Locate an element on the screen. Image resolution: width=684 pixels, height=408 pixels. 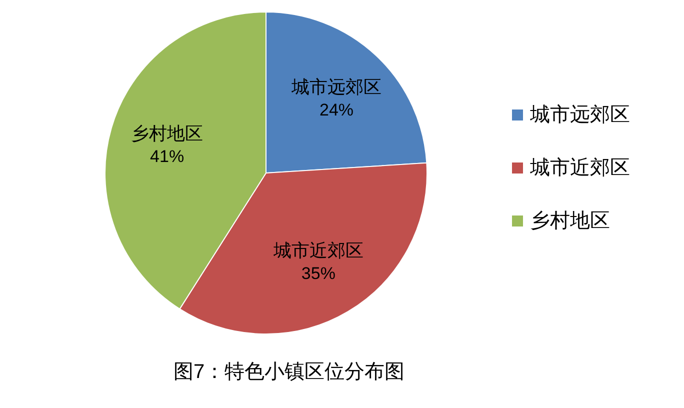
title: 图7：特色小镇区位分布图 is located at coordinates (289, 372).